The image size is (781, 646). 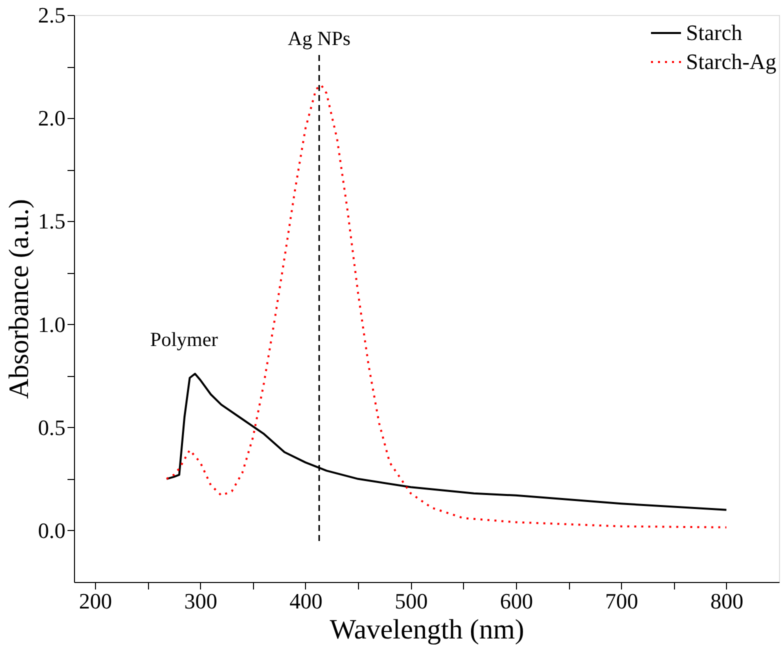 I want to click on y-tick-label: 2.5, so click(x=52, y=15).